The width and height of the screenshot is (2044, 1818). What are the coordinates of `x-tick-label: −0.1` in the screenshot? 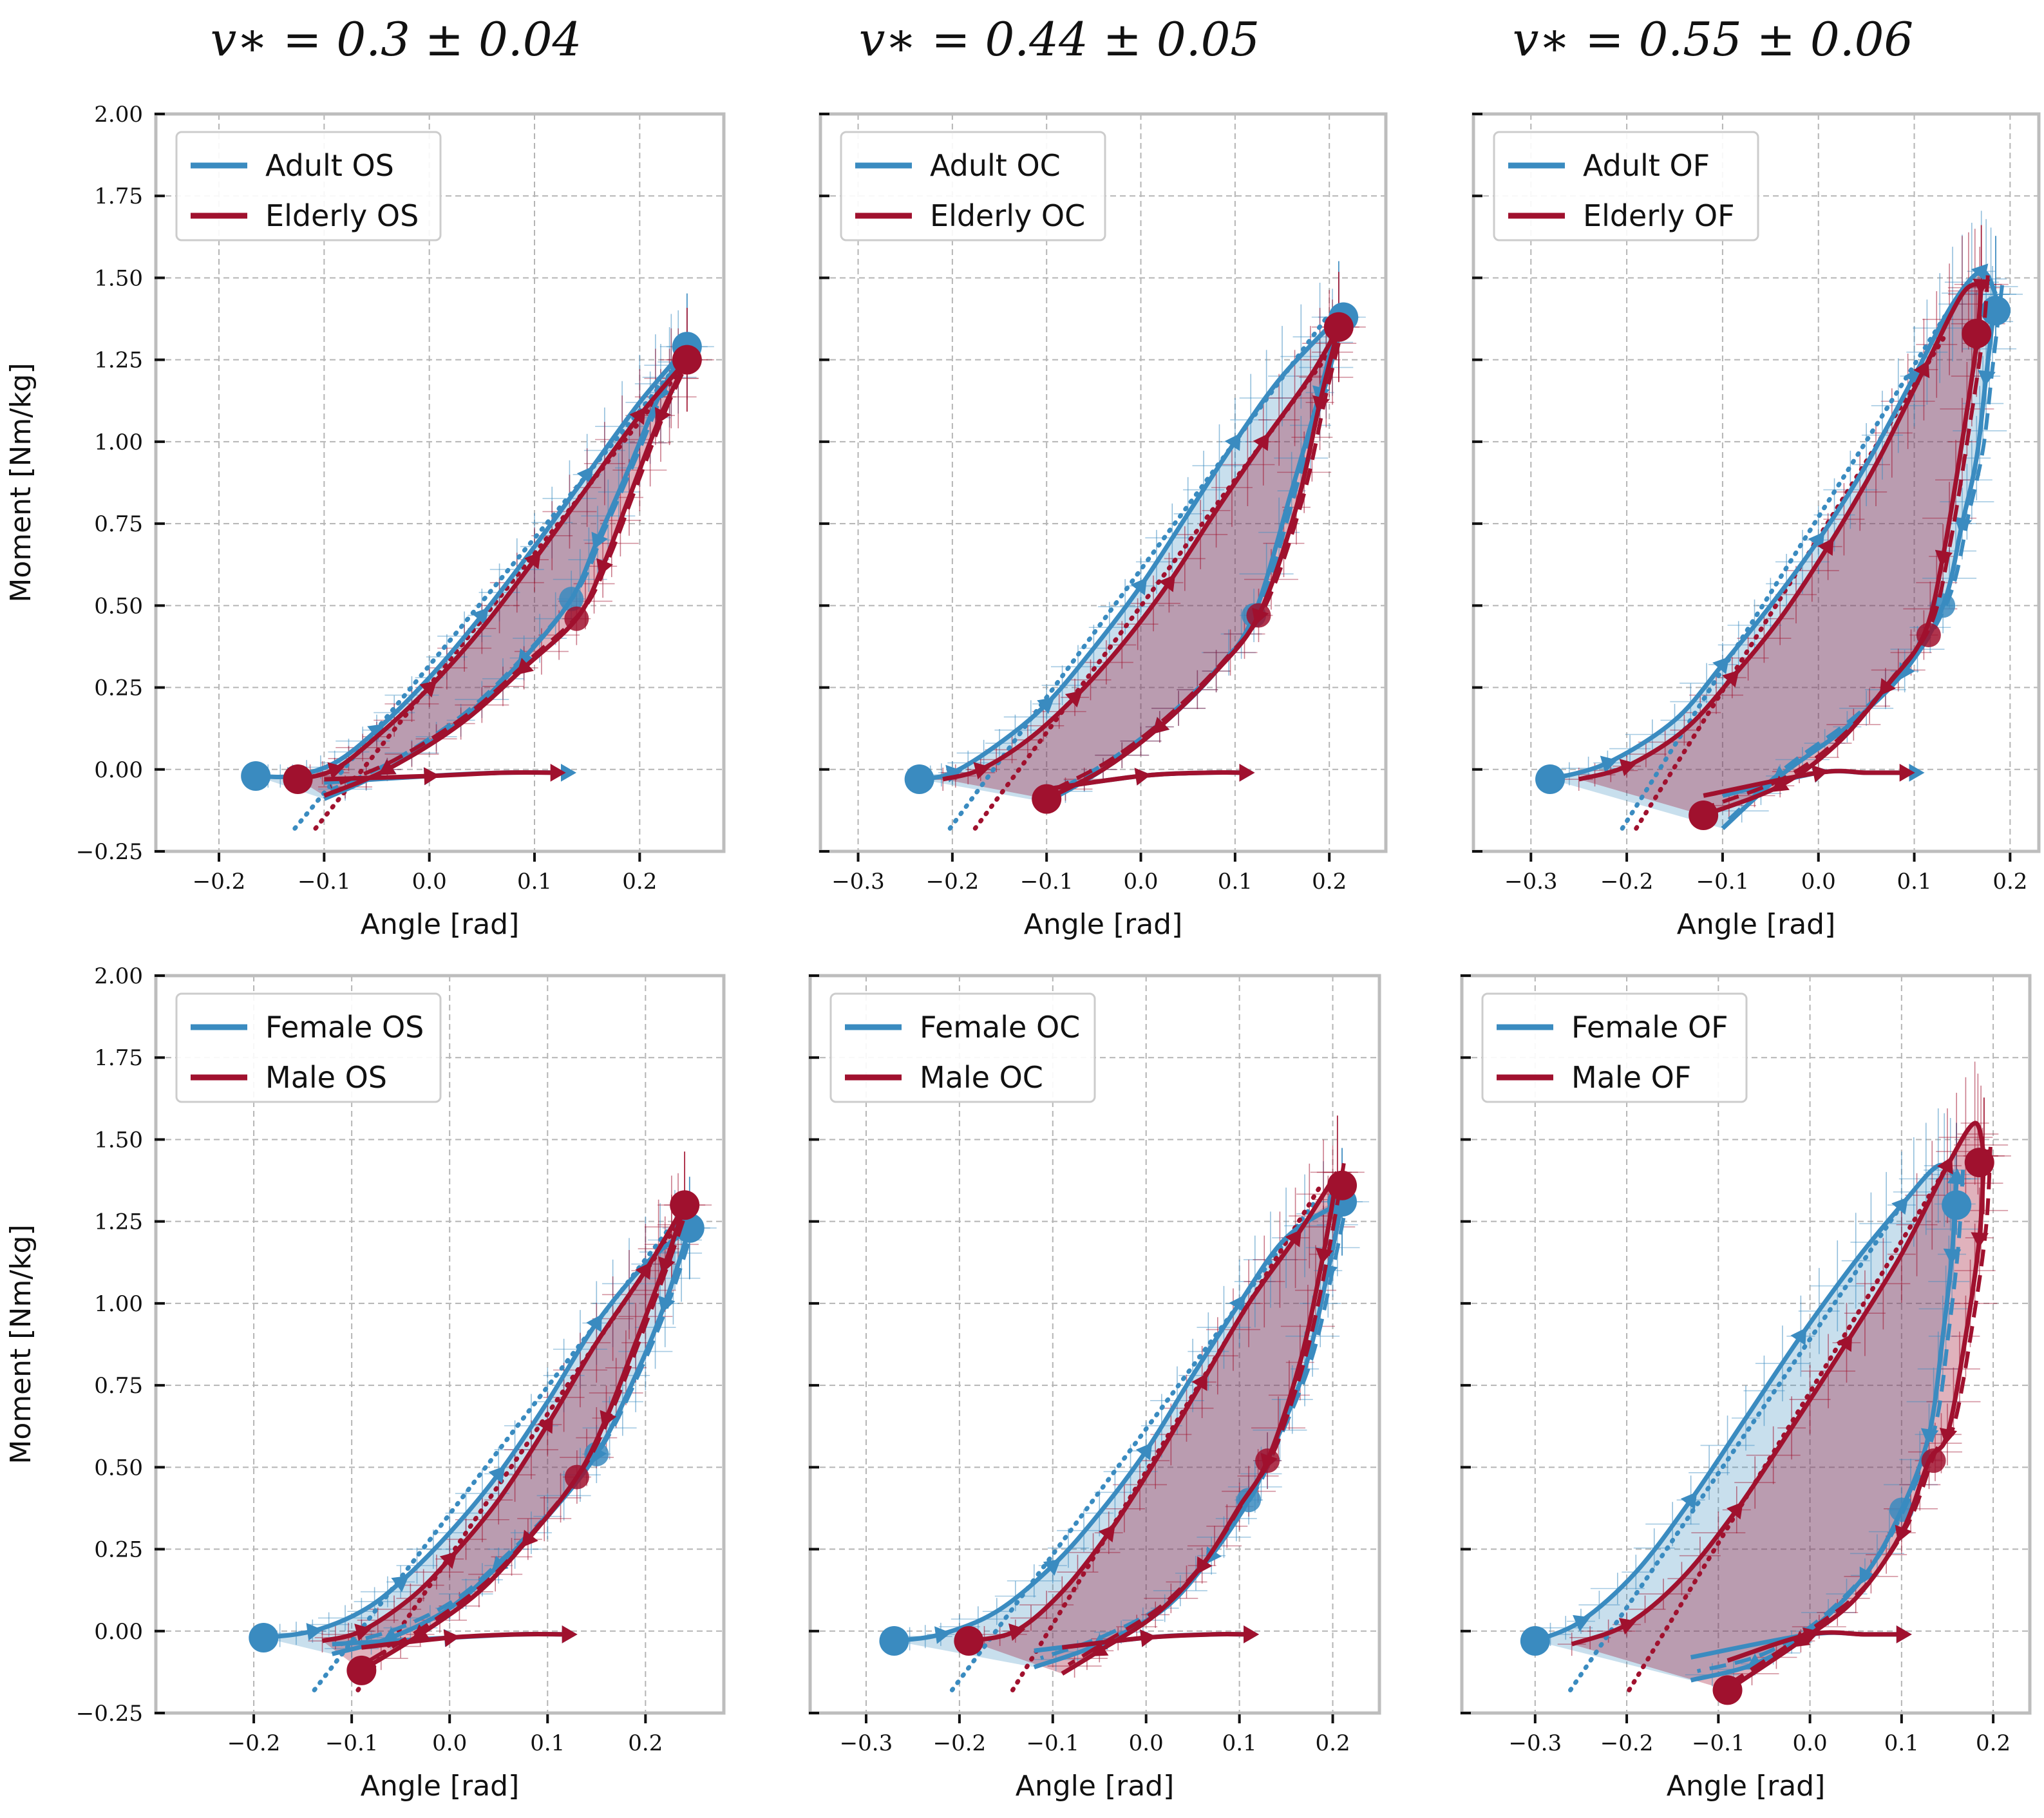 It's located at (352, 1743).